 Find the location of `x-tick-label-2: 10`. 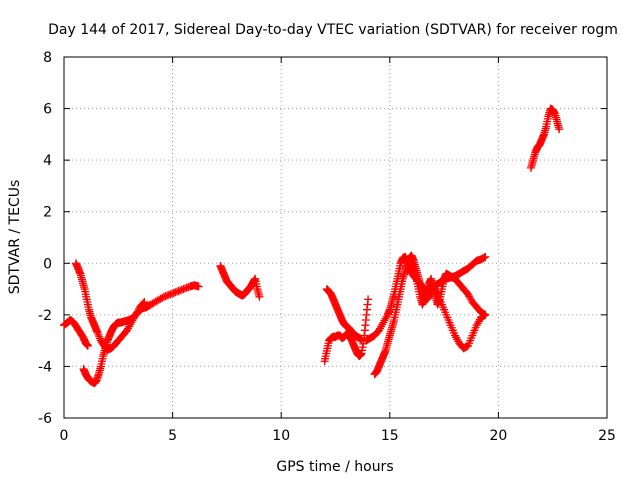

x-tick-label-2: 10 is located at coordinates (281, 436).